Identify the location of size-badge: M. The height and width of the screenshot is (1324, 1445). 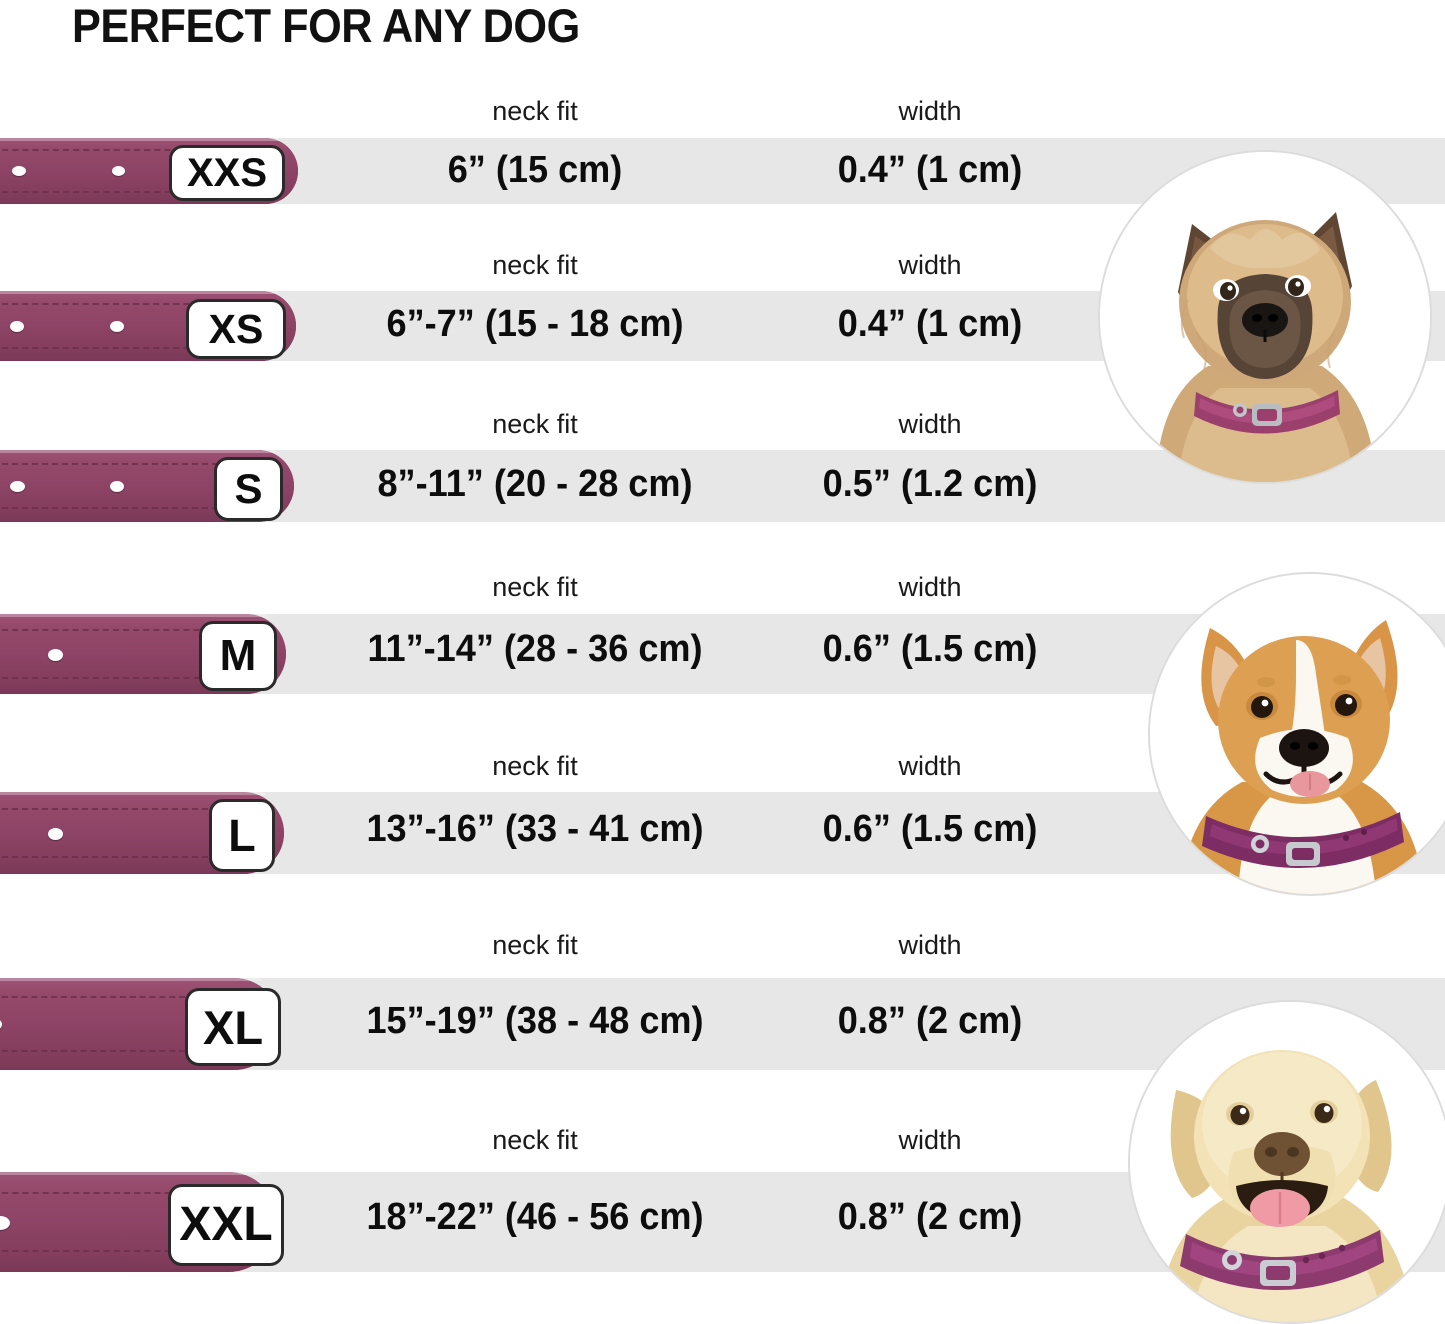
(238, 656).